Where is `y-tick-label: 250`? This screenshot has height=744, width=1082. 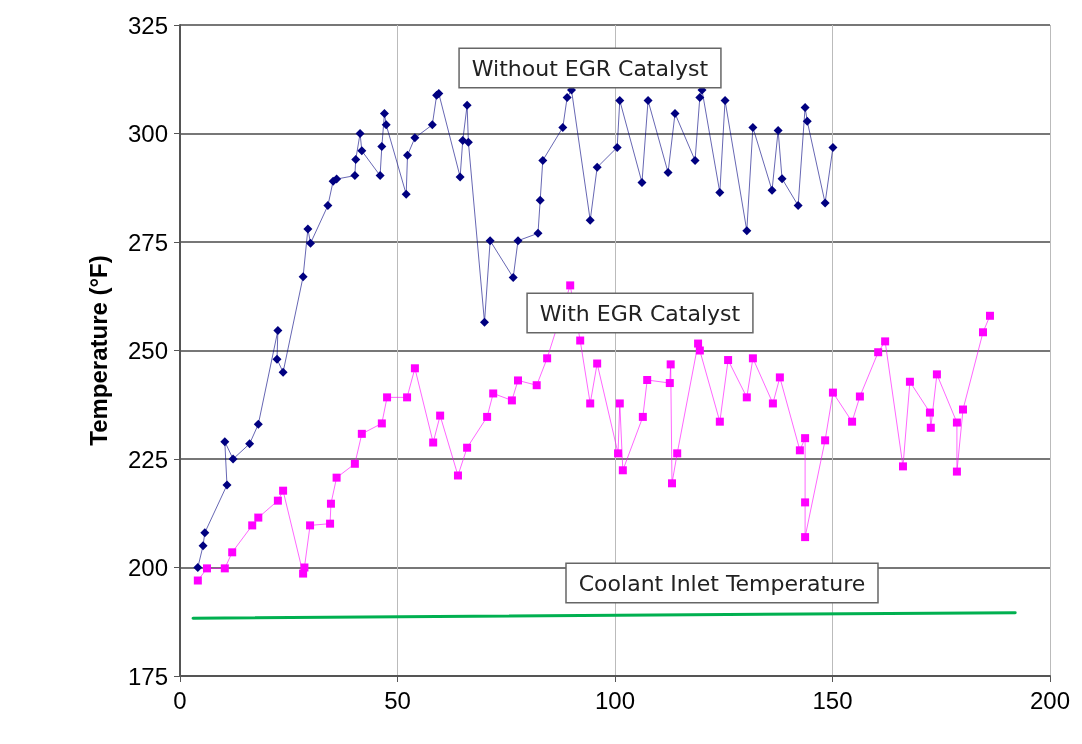 y-tick-label: 250 is located at coordinates (147, 350).